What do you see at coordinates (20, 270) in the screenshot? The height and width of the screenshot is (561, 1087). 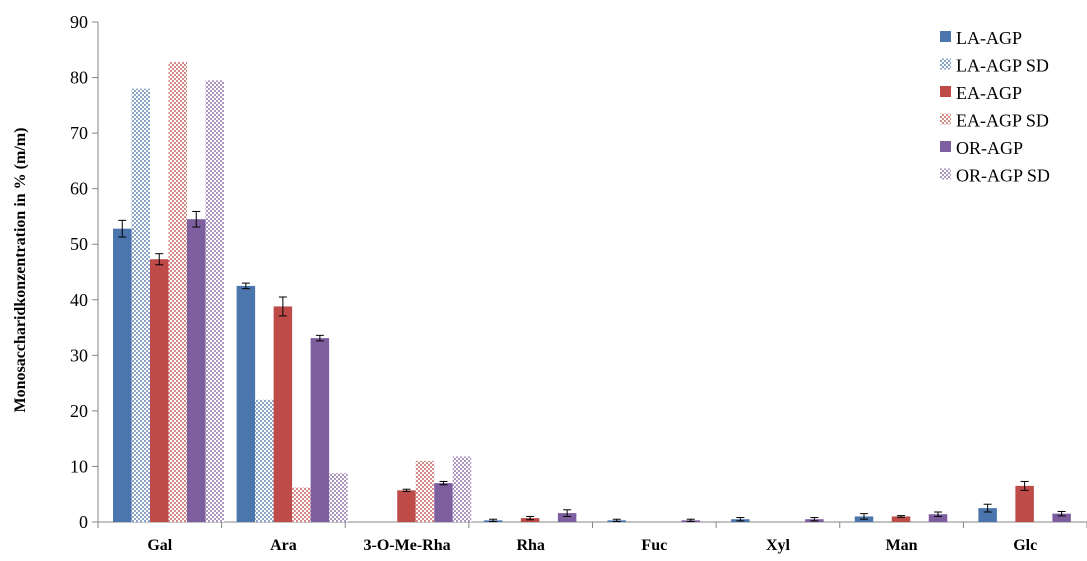 I see `y-axis-title: Monosaccharidkonzentration in % (m/m)` at bounding box center [20, 270].